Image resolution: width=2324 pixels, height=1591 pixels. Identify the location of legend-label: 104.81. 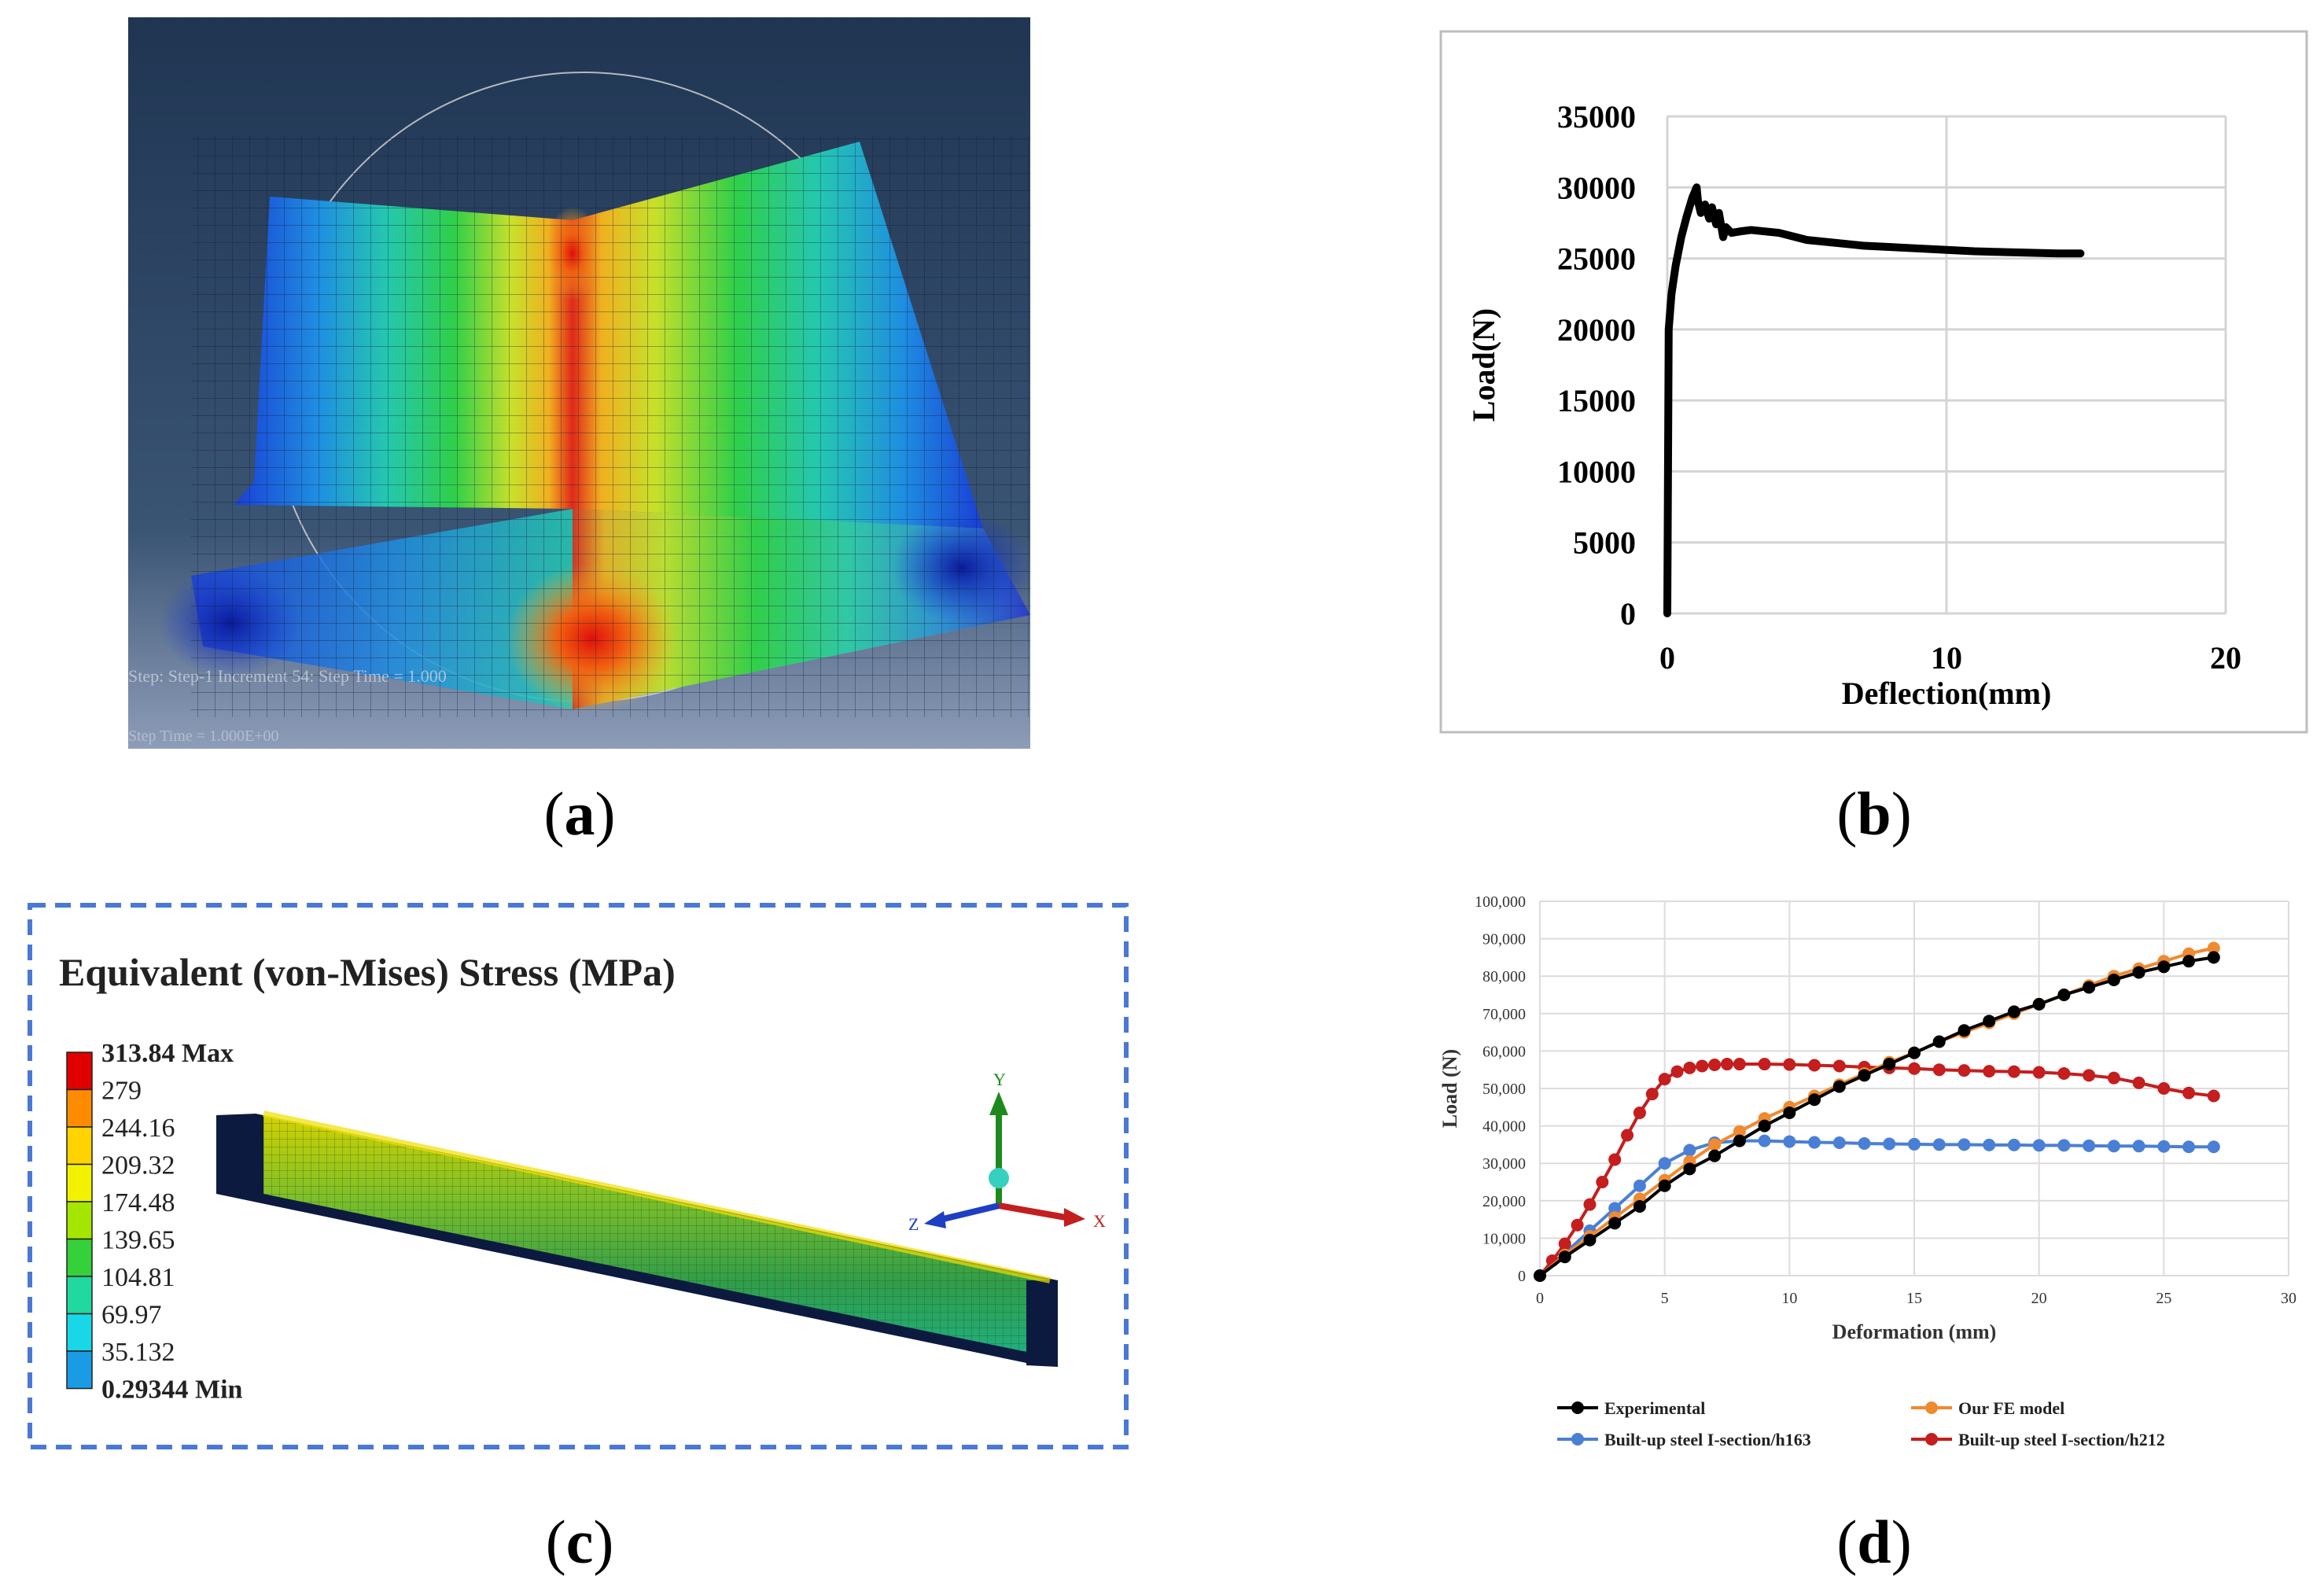
(138, 1278).